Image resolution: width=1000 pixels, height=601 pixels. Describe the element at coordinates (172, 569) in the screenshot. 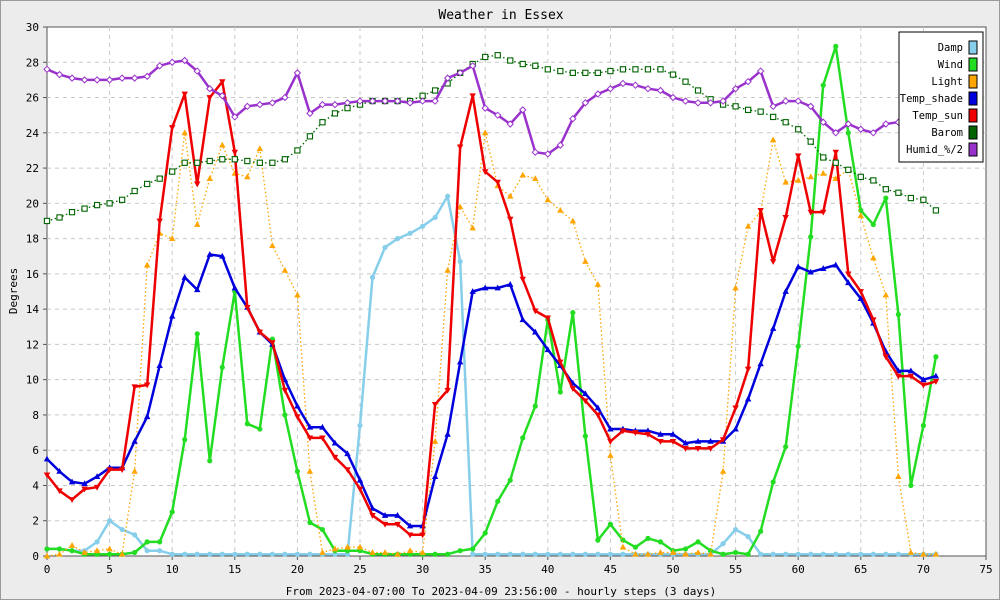

I see `x-tick-label: 10` at that location.